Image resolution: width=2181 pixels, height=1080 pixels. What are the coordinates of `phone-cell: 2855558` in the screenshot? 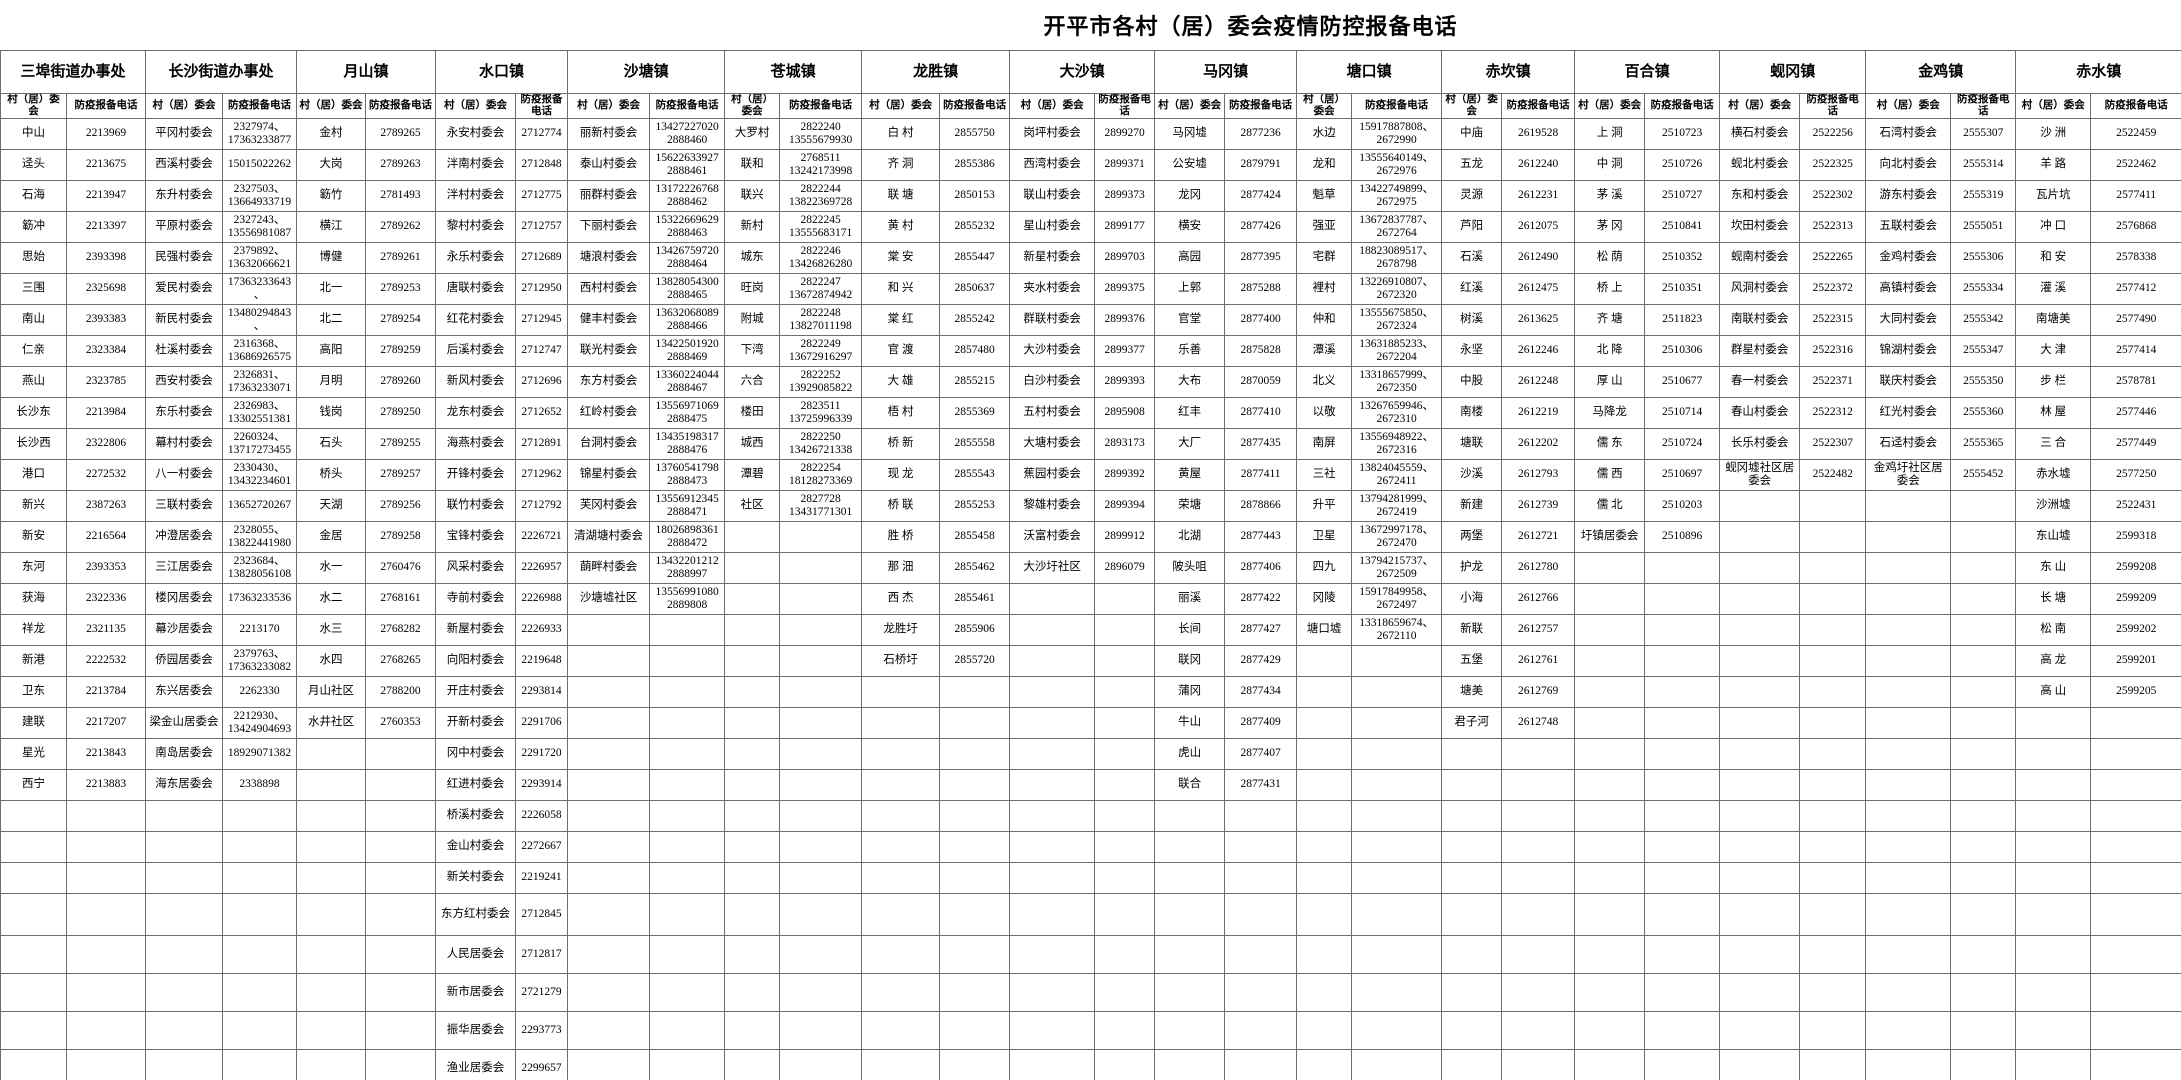 It's located at (975, 443).